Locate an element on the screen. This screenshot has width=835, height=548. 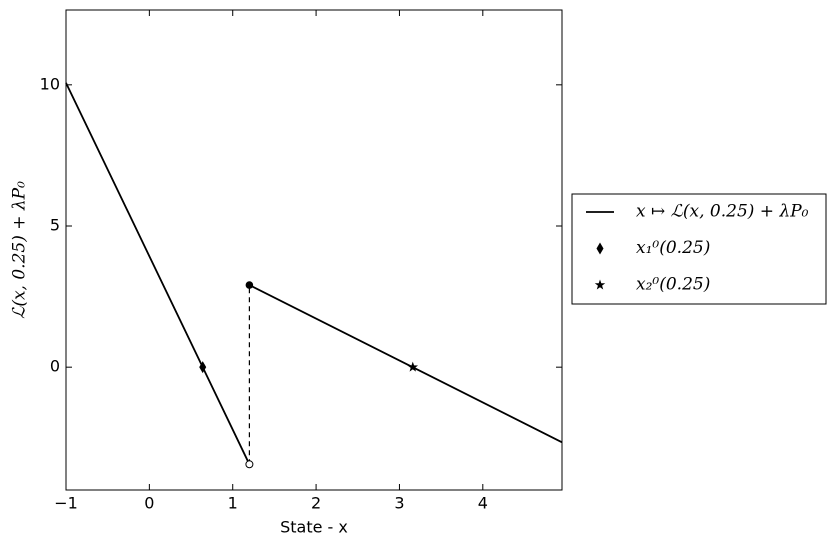
x-tick-label: 2 is located at coordinates (316, 503).